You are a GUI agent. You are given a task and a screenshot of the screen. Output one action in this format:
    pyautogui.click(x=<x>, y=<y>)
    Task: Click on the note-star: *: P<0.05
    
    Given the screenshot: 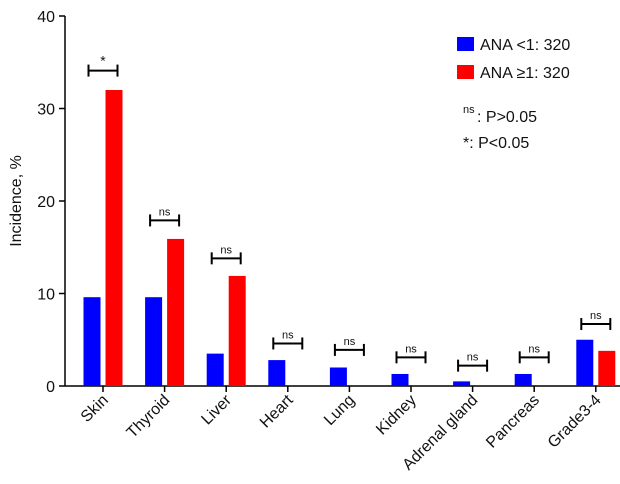 What is the action you would take?
    pyautogui.click(x=496, y=143)
    